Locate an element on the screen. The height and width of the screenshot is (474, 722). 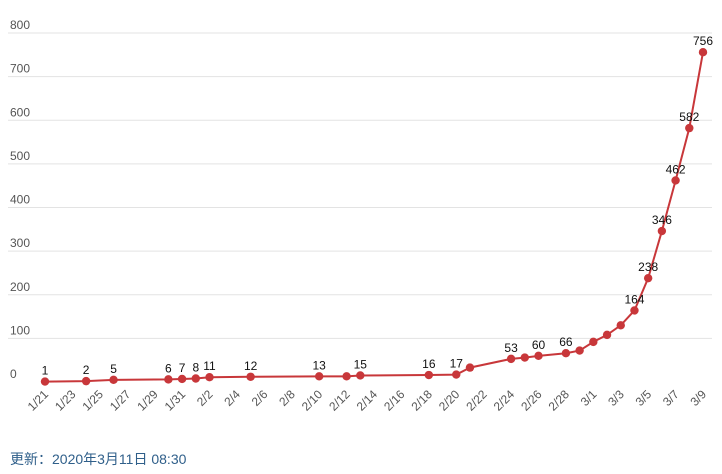
y-tick-label: 0 is located at coordinates (13, 374).